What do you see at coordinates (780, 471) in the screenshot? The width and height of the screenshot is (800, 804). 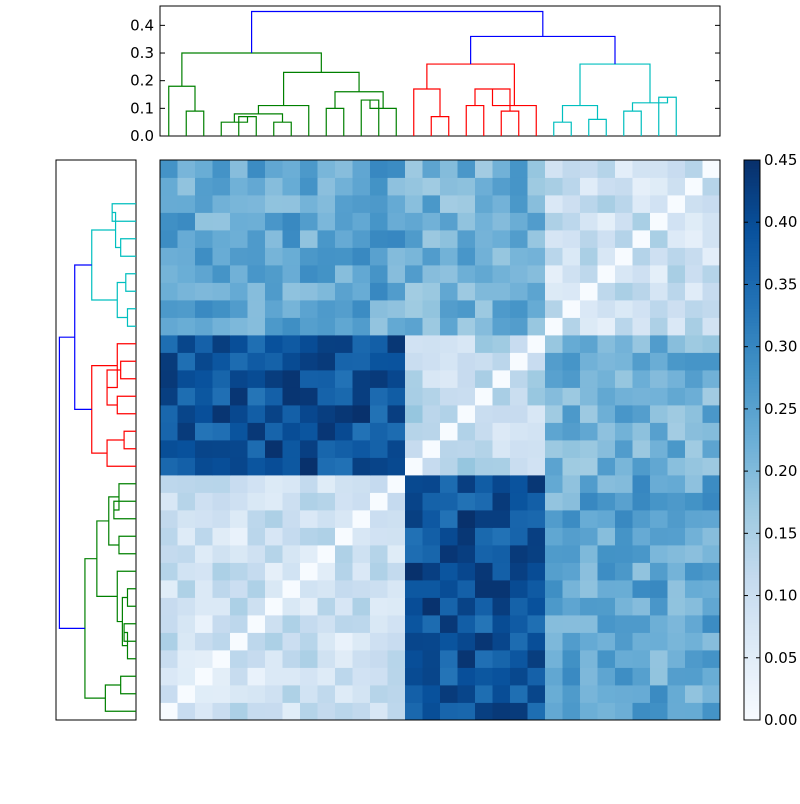 I see `colorbar-tick-label: 0.20` at bounding box center [780, 471].